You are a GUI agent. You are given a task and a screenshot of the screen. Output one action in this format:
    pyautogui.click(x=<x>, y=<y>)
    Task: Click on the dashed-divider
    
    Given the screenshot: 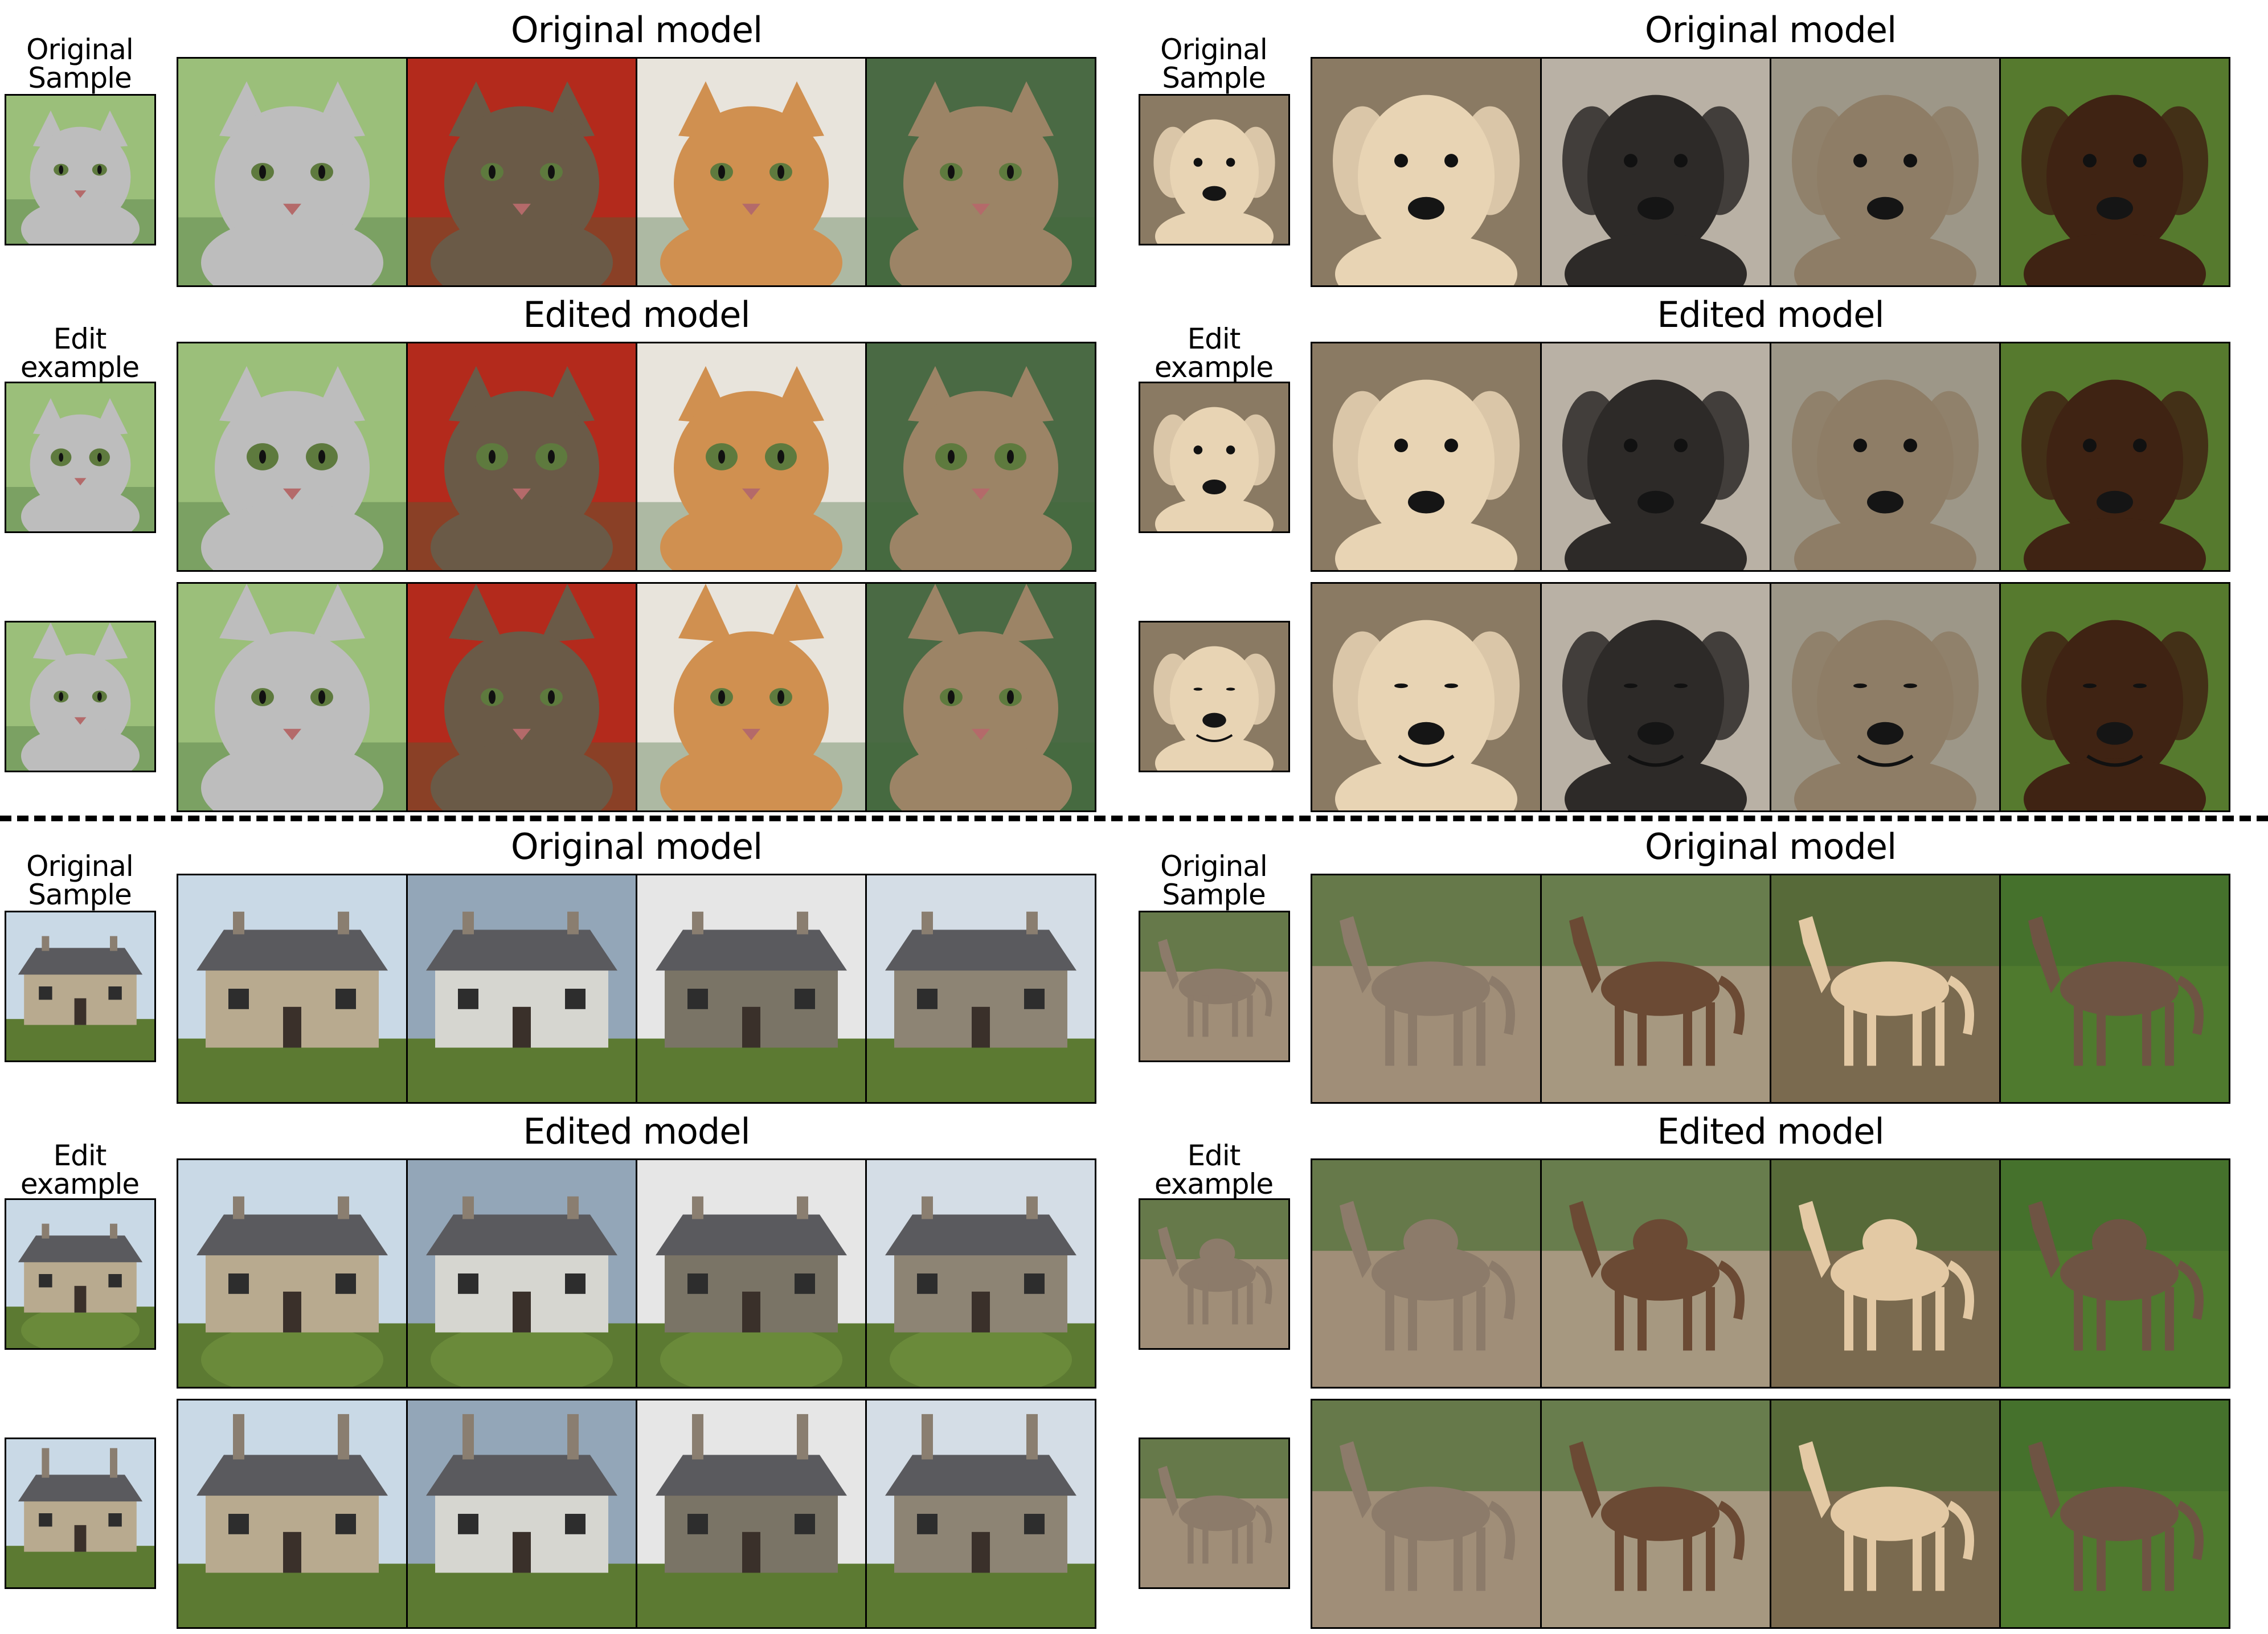 What is the action you would take?
    pyautogui.click(x=1134, y=818)
    